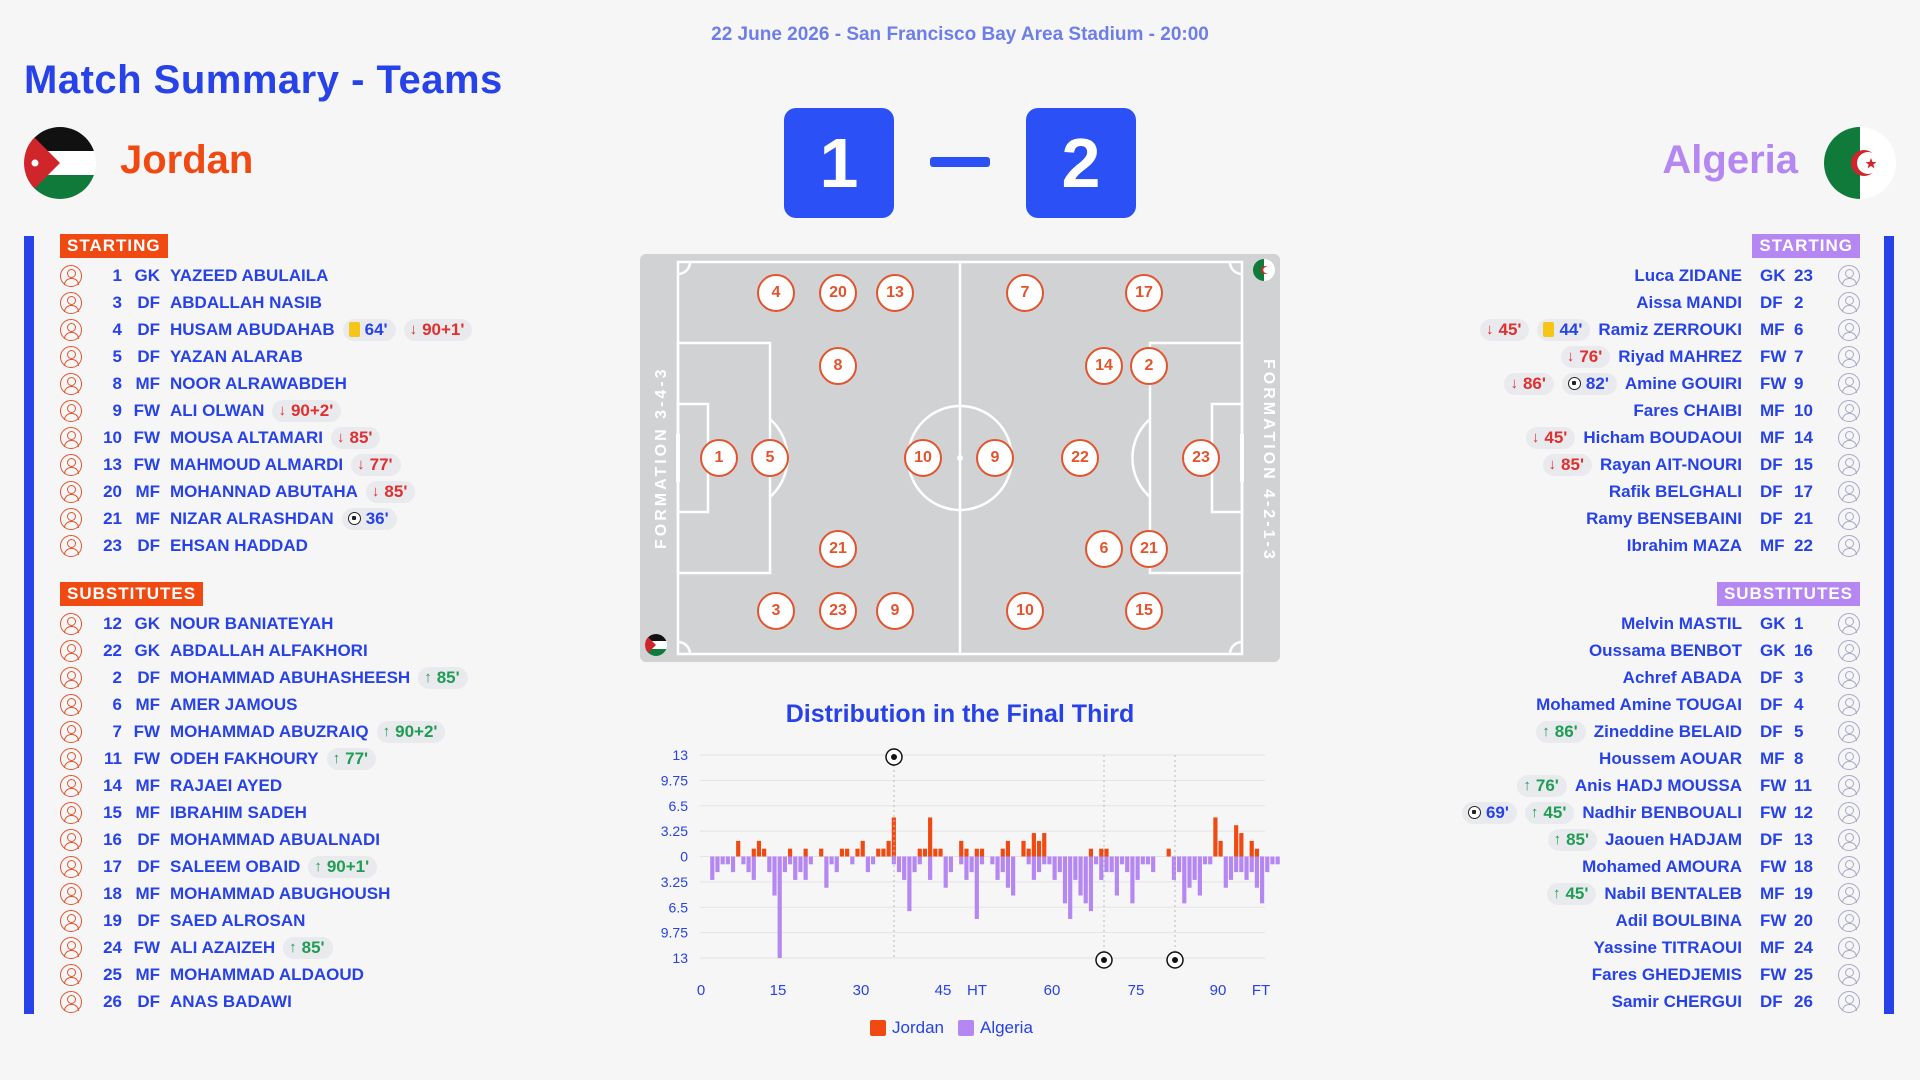 The image size is (1920, 1080). Describe the element at coordinates (1661, 623) in the screenshot. I see `player-row: Melvin MASTIL GK 1` at that location.